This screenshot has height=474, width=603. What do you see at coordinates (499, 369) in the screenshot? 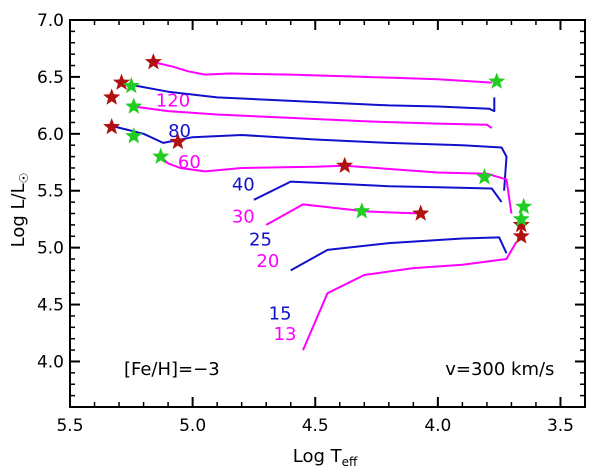
I see `rotation-annotation: v=300 km/s` at bounding box center [499, 369].